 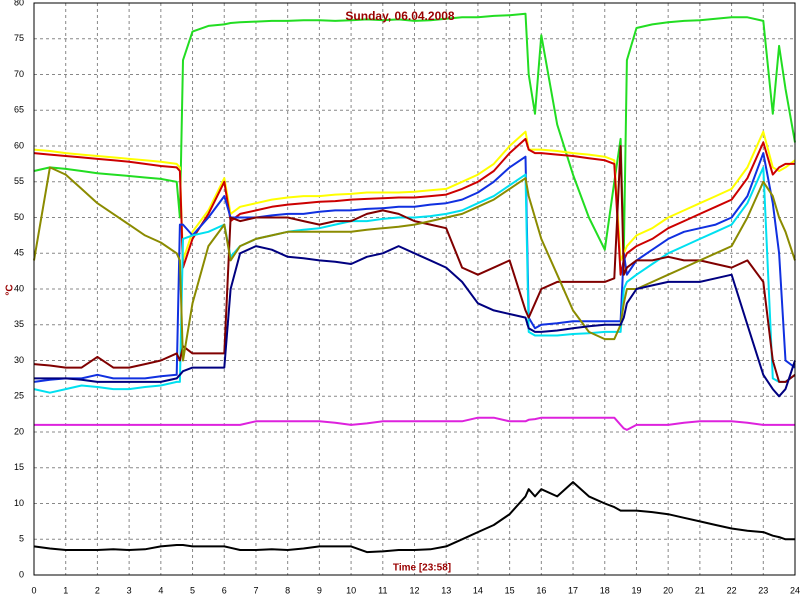 I want to click on x-axis-label: Time [23:58], so click(x=422, y=568).